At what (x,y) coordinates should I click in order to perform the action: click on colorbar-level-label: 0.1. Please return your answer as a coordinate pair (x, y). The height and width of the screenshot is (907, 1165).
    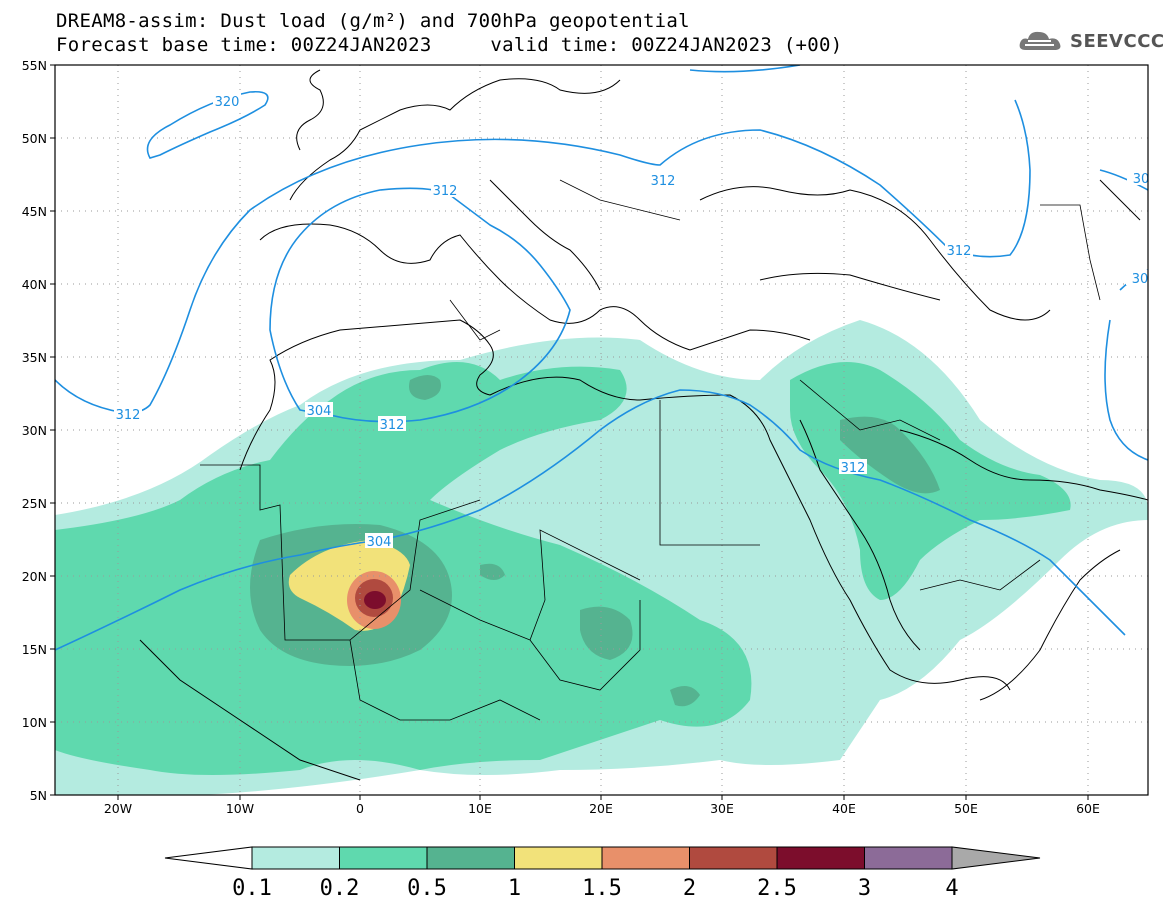
    Looking at the image, I should click on (252, 888).